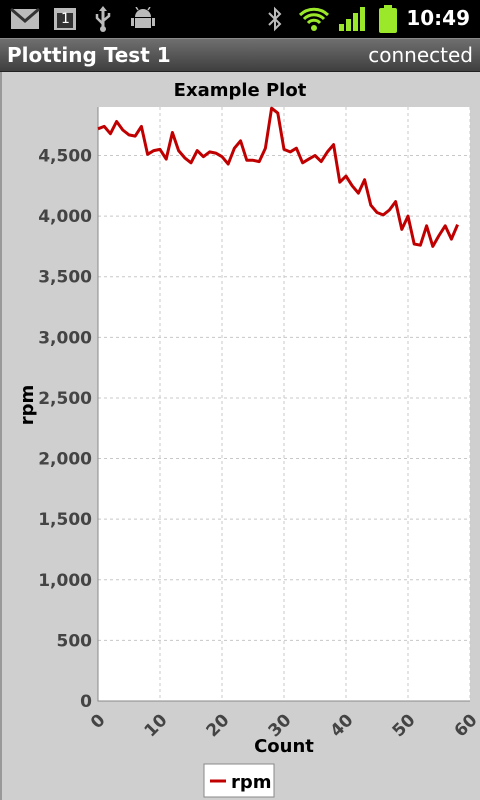 The image size is (480, 800). What do you see at coordinates (98, 721) in the screenshot?
I see `x-tick-label: 0` at bounding box center [98, 721].